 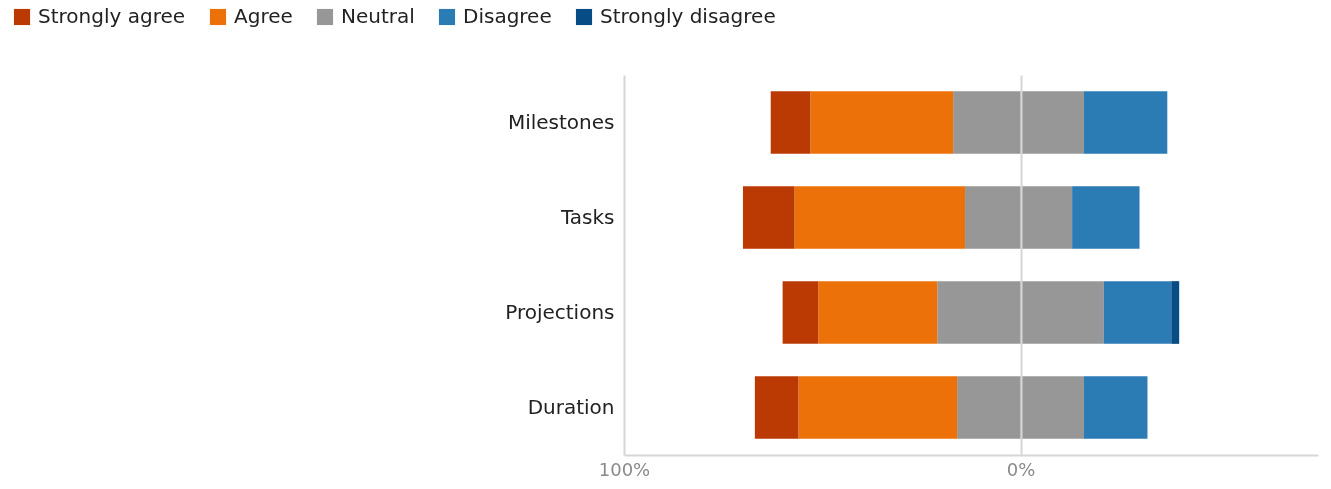 What do you see at coordinates (1021, 469) in the screenshot?
I see `x-tick-label: 0%` at bounding box center [1021, 469].